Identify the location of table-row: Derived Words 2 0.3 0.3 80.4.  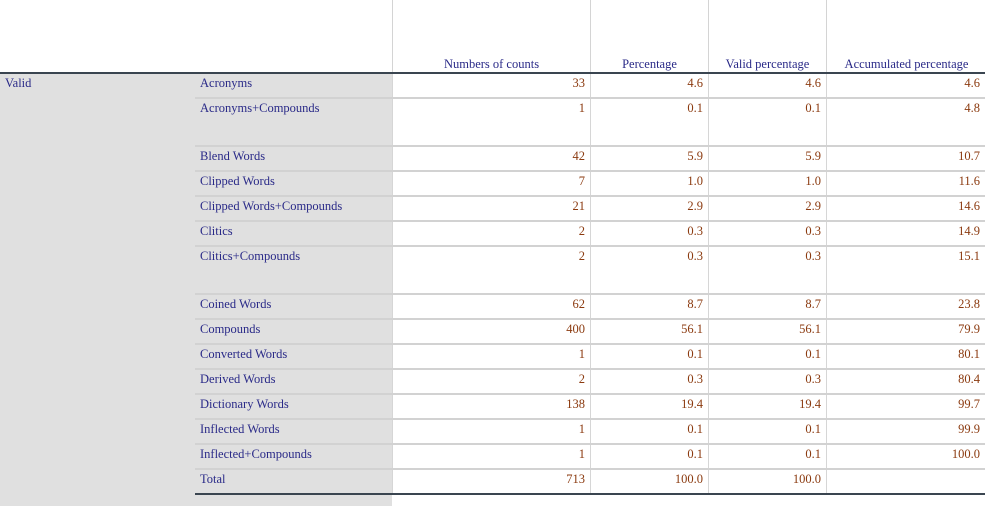
(590, 382).